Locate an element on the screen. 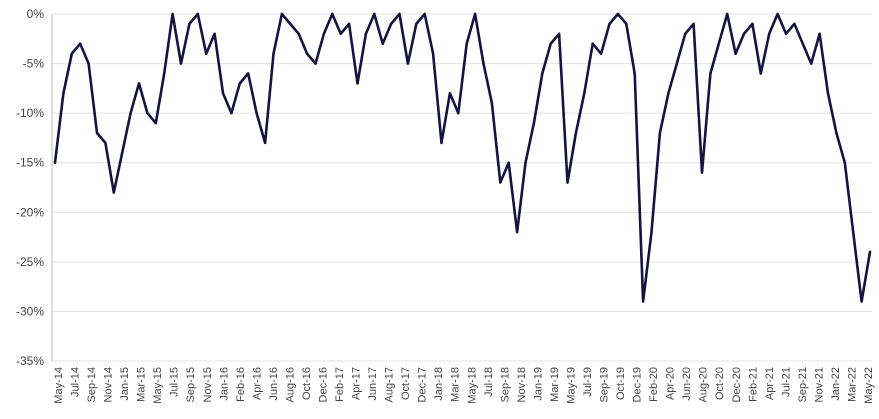 The image size is (879, 419). x-tick-label: May-15 is located at coordinates (158, 385).